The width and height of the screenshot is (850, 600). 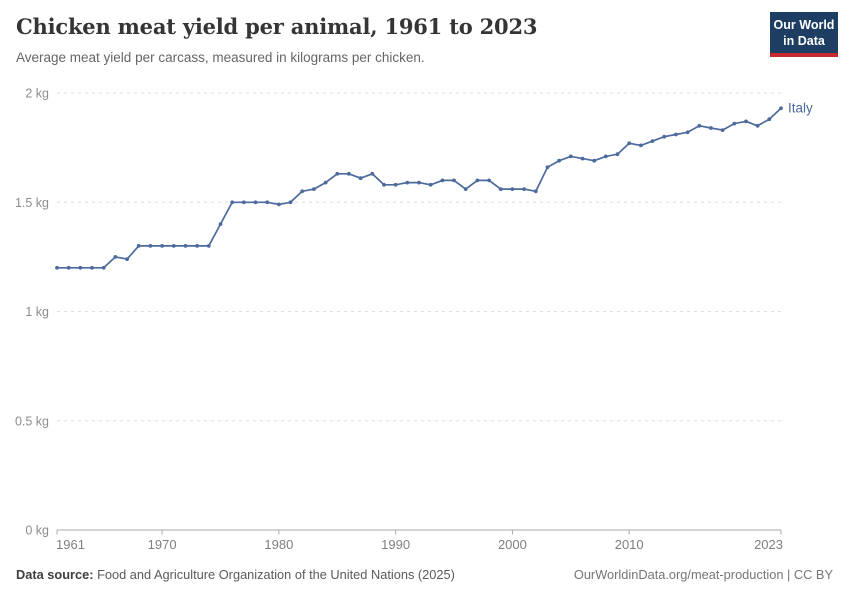 I want to click on owid-logo: Our World in Data, so click(x=804, y=34).